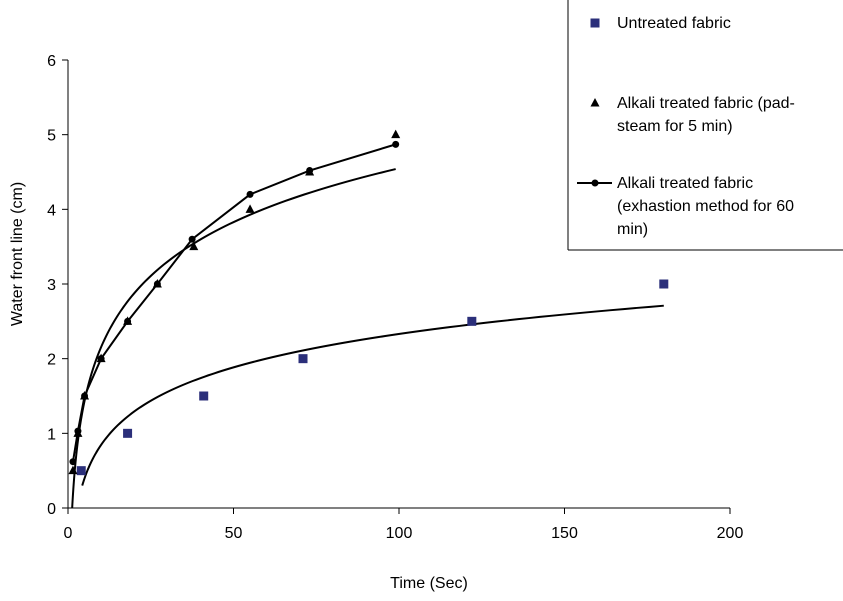 The width and height of the screenshot is (843, 601). What do you see at coordinates (675, 126) in the screenshot?
I see `legend-label-line: steam for 5 min)` at bounding box center [675, 126].